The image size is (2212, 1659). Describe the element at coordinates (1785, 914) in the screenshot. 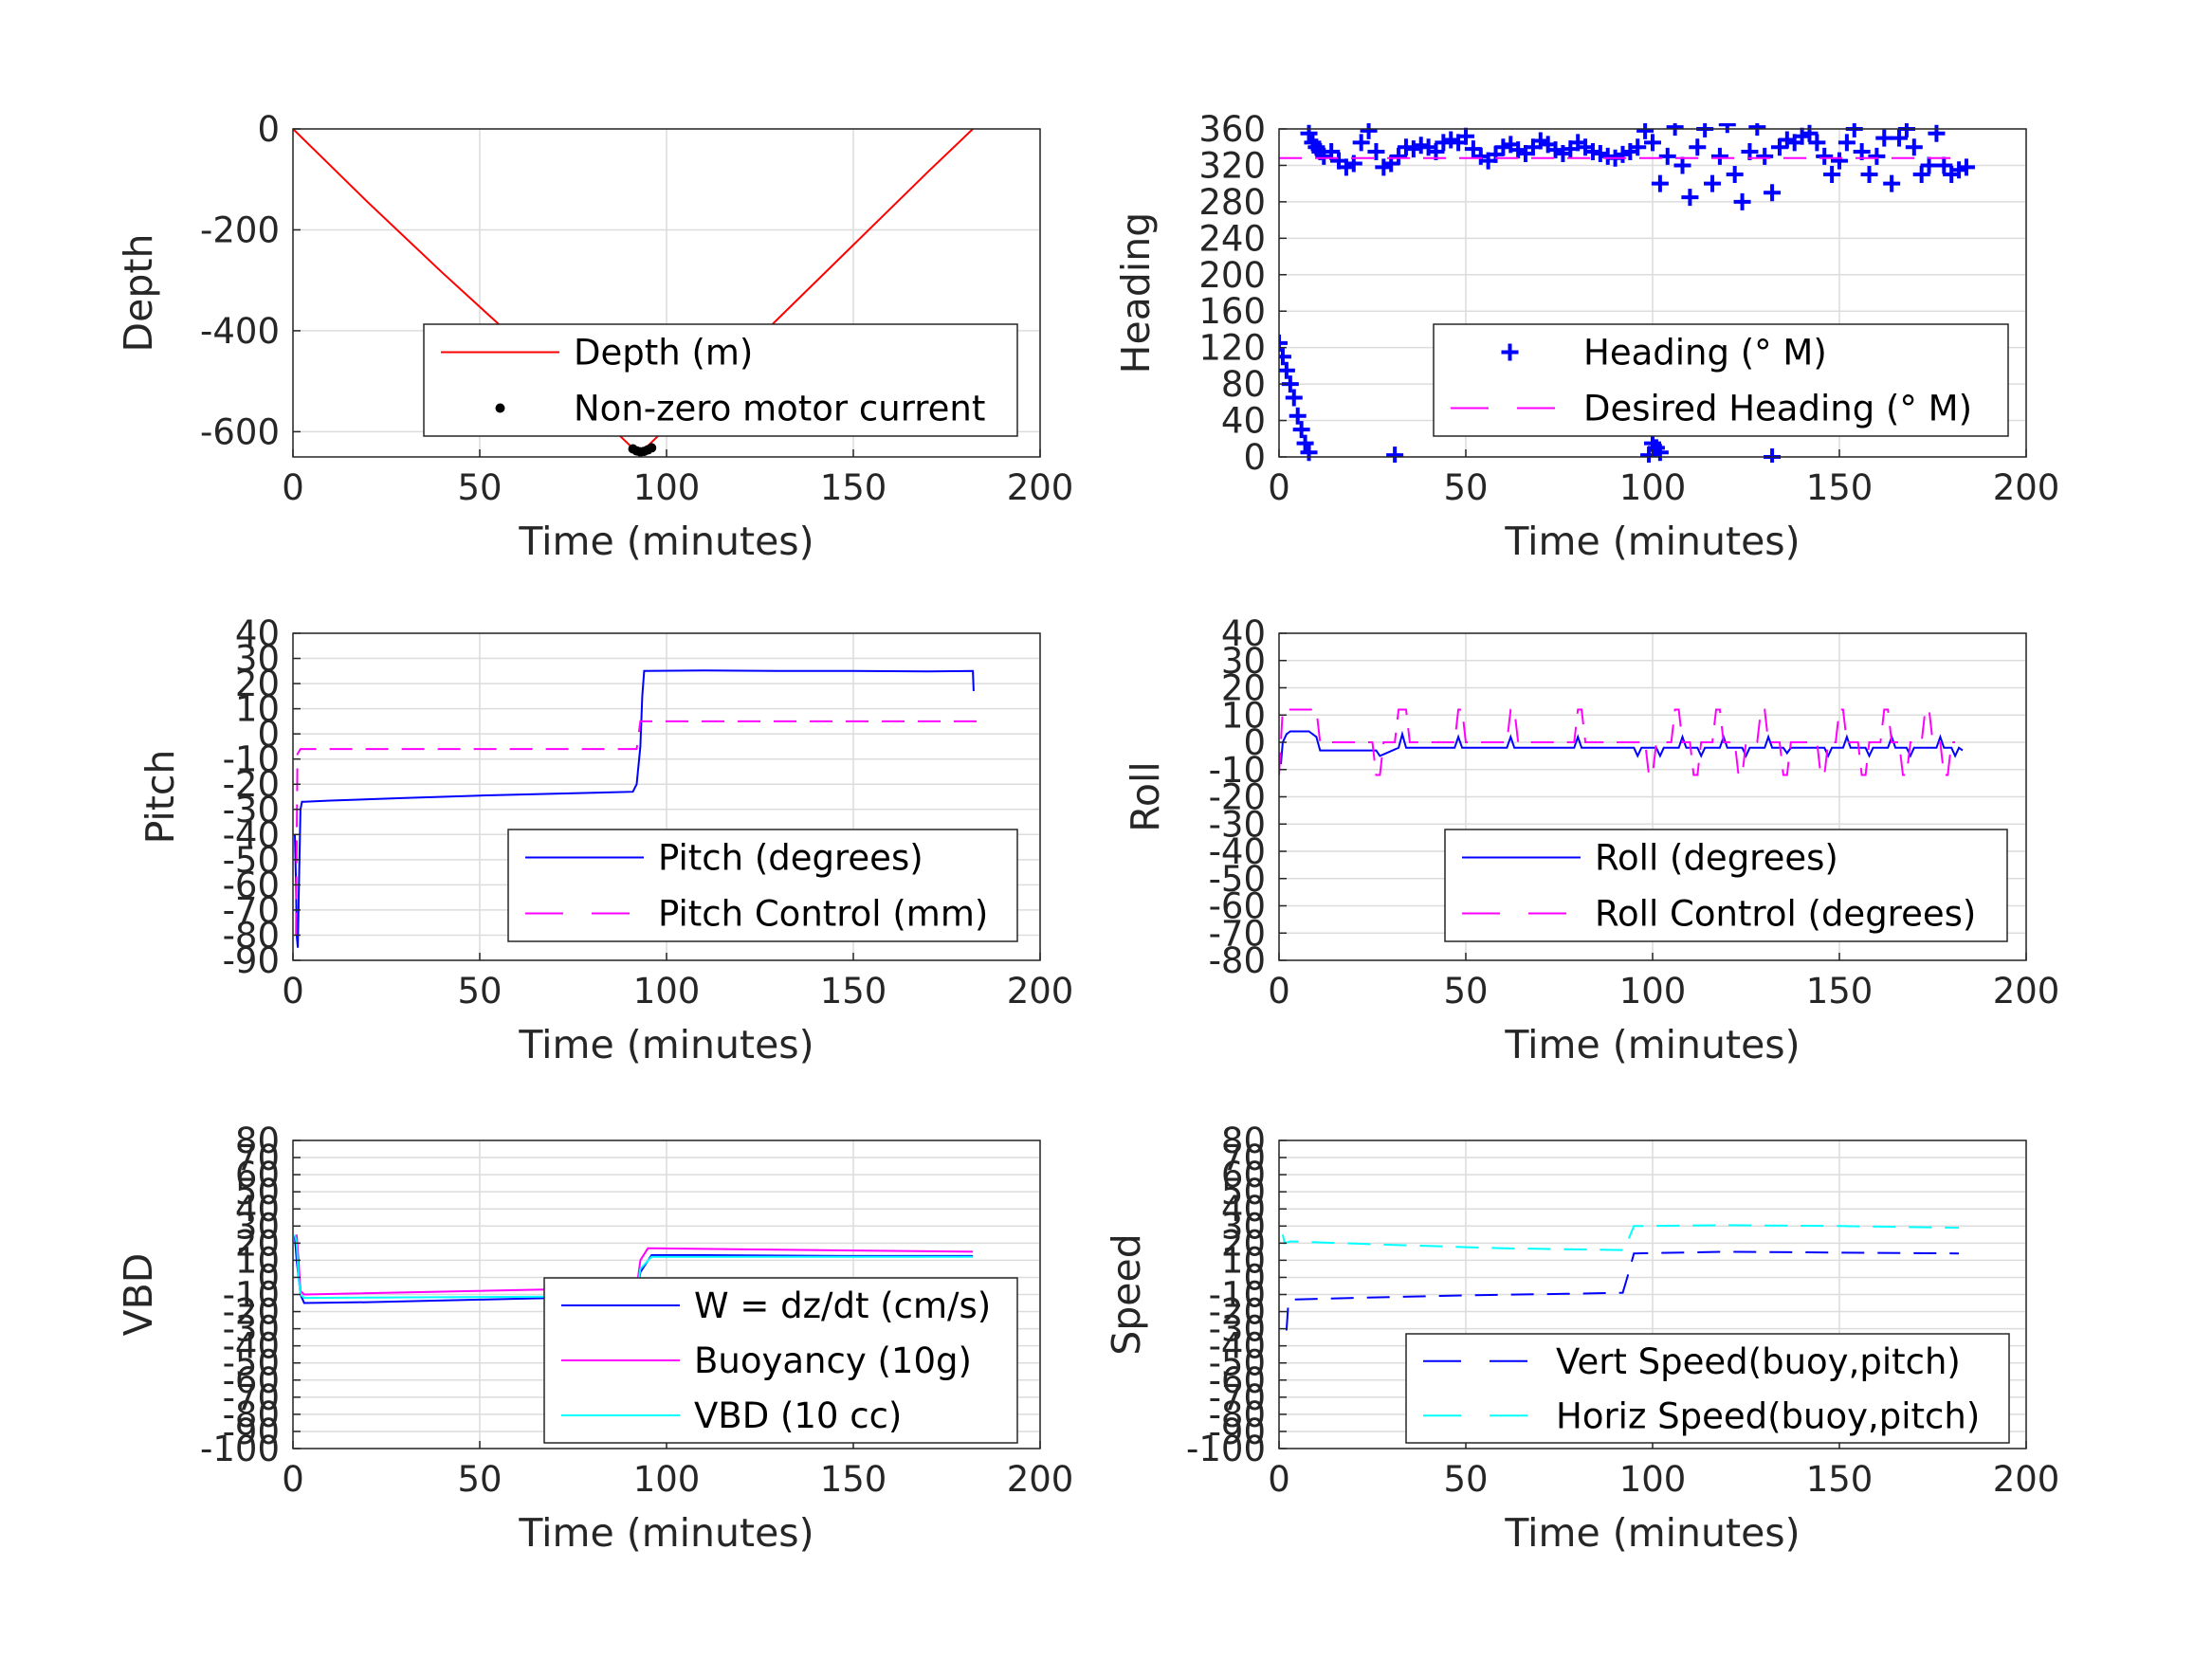

I see `legend-entry-label: Roll Control (degrees)` at that location.